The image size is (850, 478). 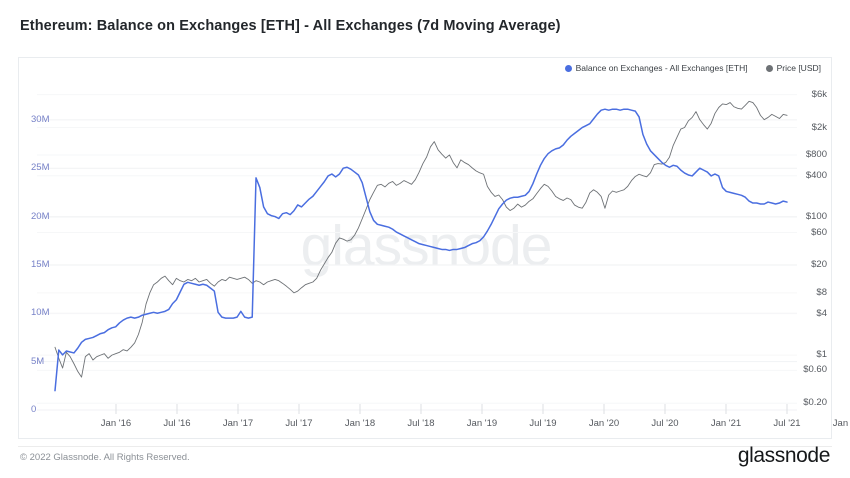 What do you see at coordinates (40, 313) in the screenshot?
I see `y-axis-left-tick: 10M` at bounding box center [40, 313].